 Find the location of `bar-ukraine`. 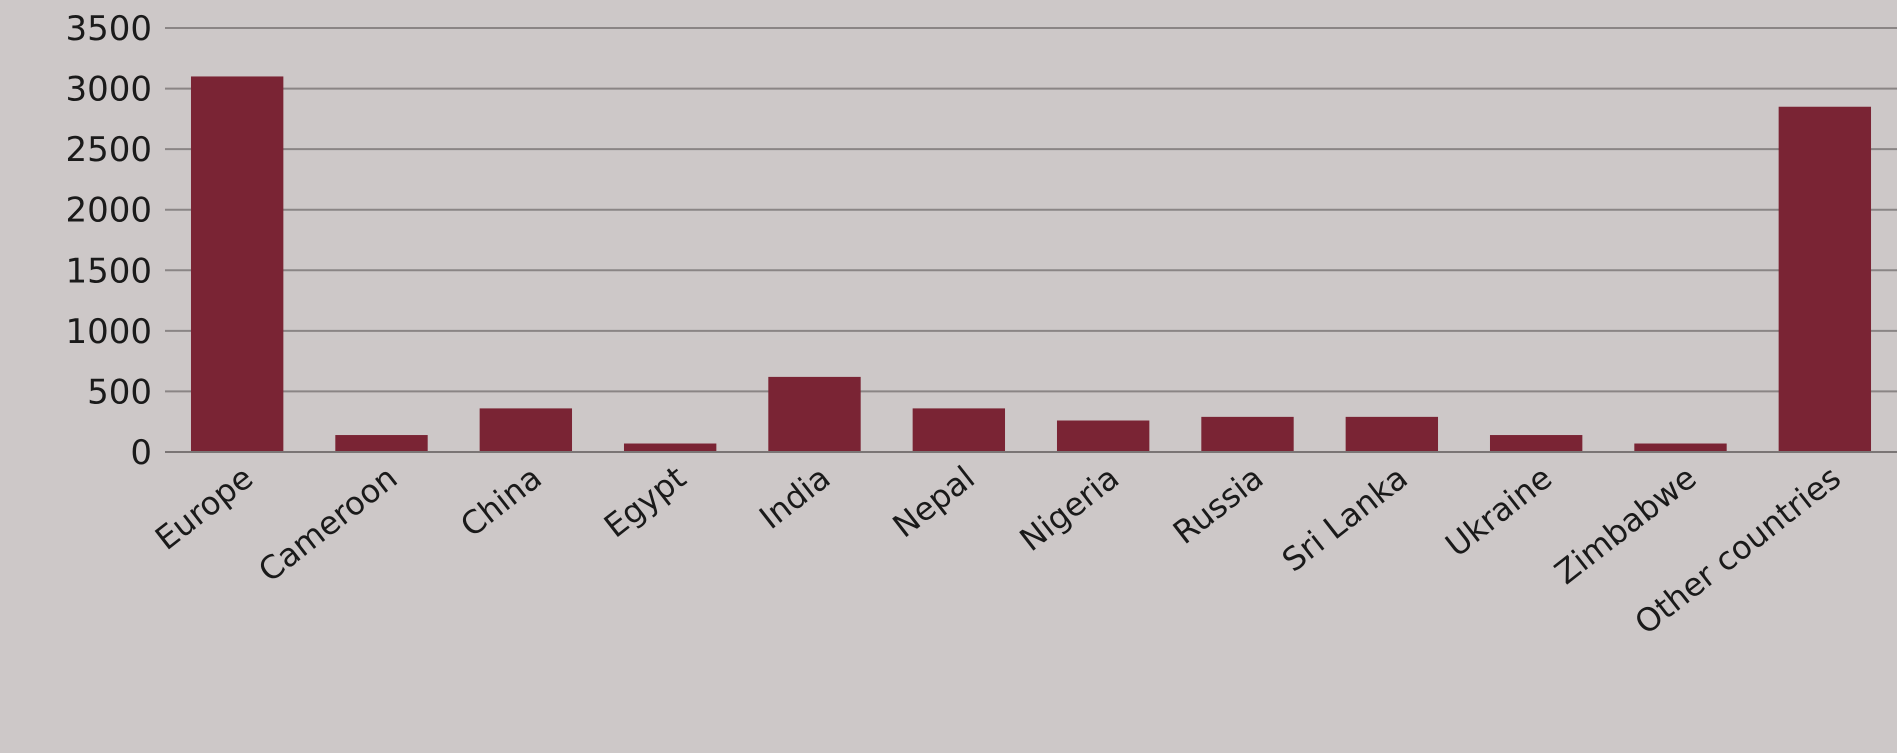

bar-ukraine is located at coordinates (1536, 443).